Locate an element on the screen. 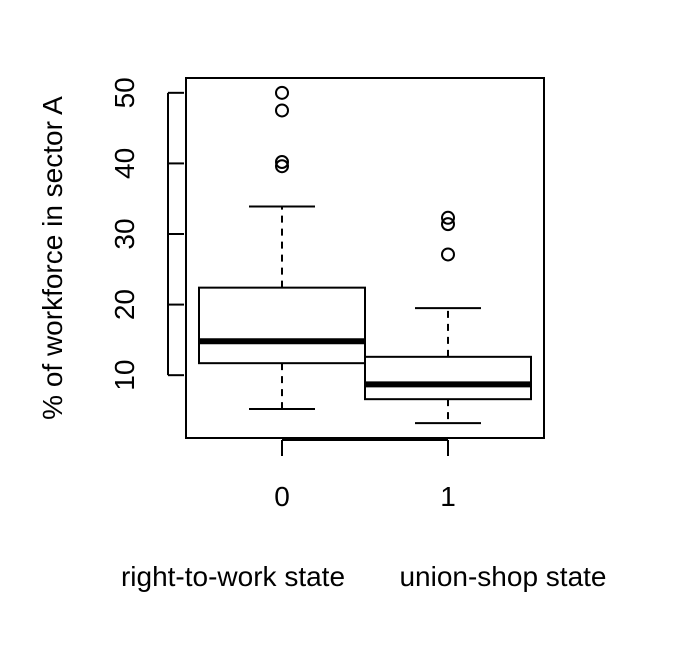 Image resolution: width=681 pixels, height=647 pixels. y-tick-label: 20 is located at coordinates (124, 304).